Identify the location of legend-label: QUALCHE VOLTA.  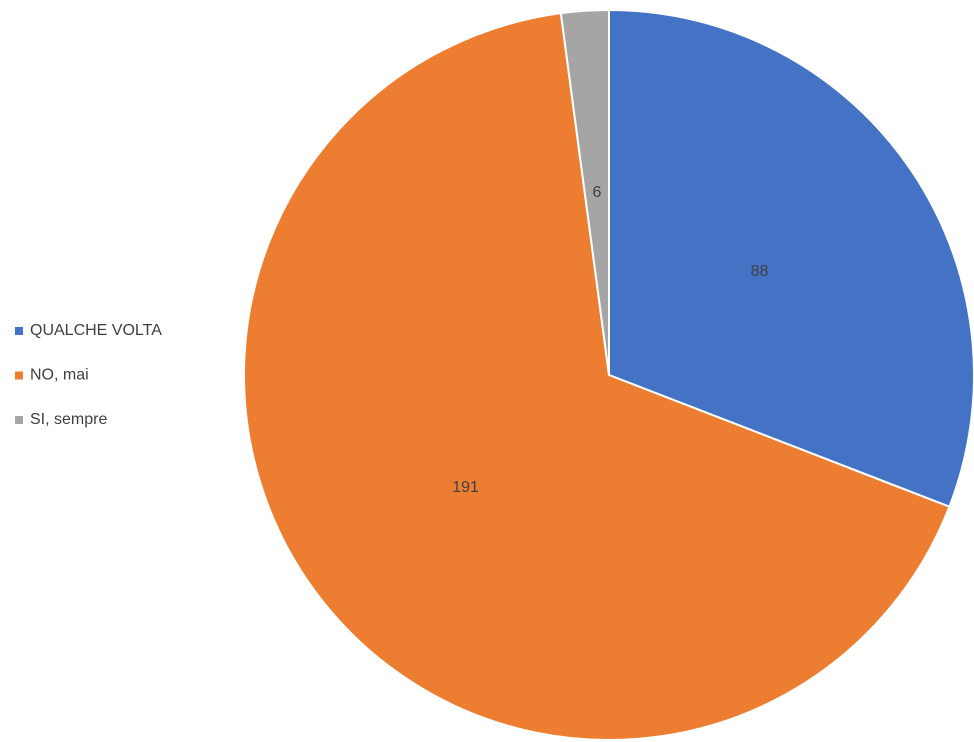
(96, 330).